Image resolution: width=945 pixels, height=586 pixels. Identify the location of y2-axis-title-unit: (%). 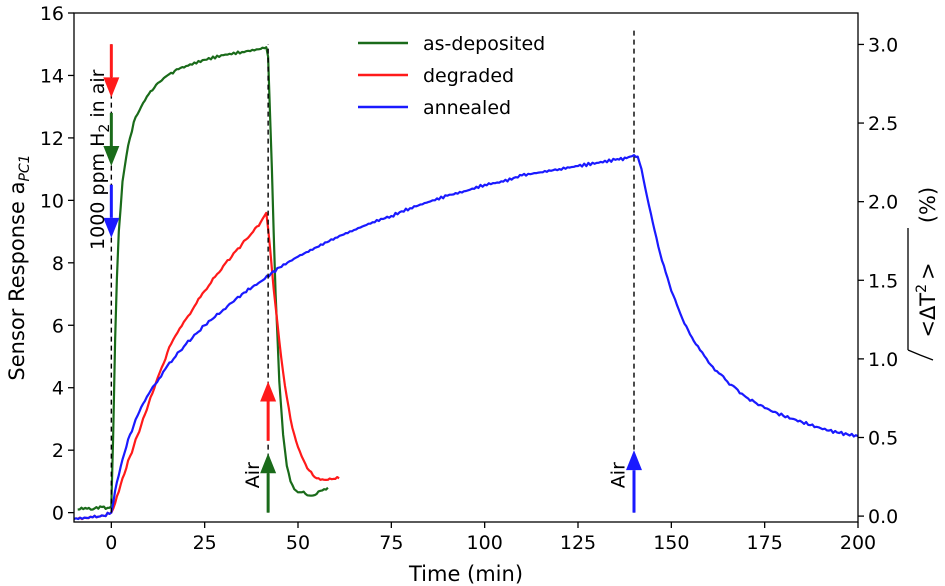
(928, 205).